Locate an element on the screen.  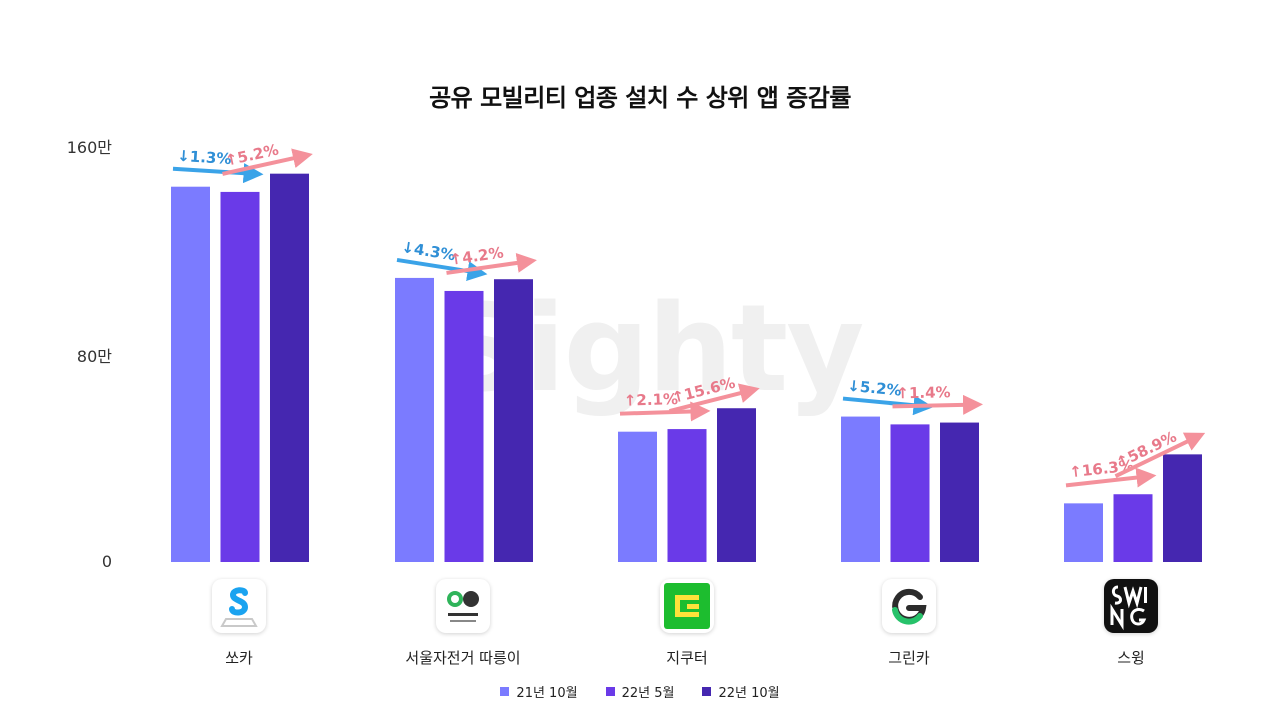
legend-item: 21년 10월 is located at coordinates (539, 691).